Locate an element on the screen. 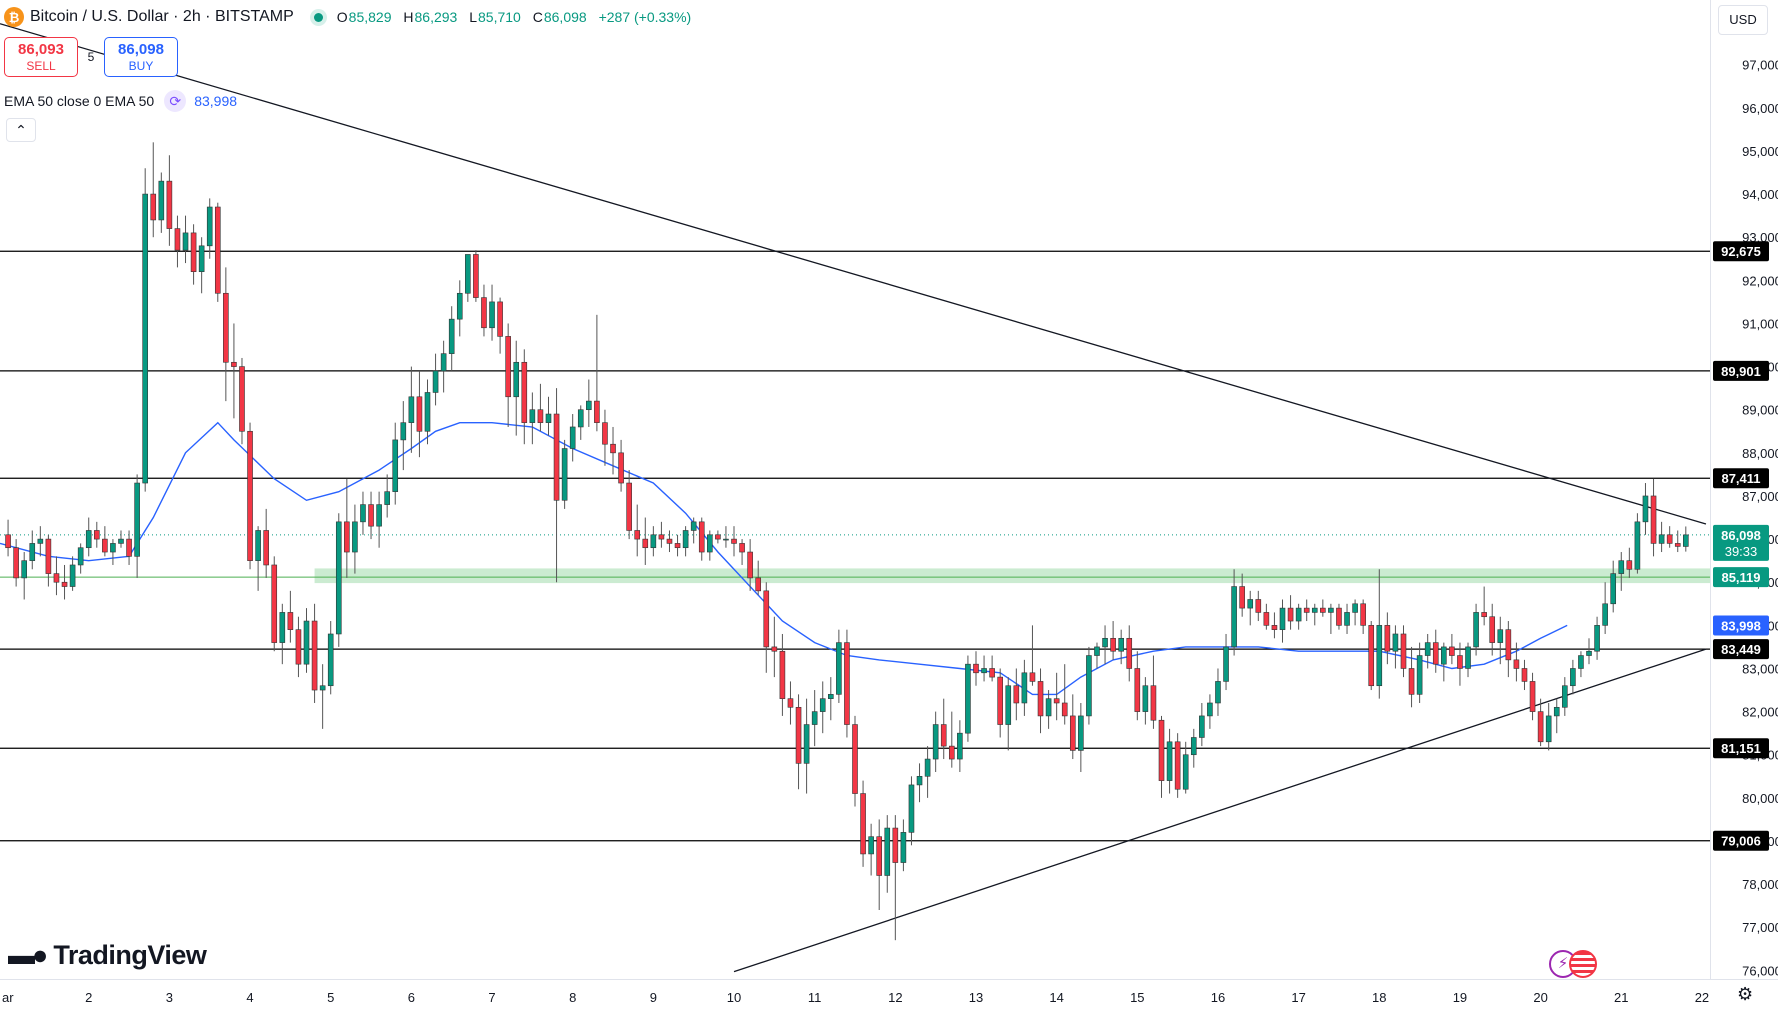  price-level-tag-text: 92,675 is located at coordinates (1741, 251).